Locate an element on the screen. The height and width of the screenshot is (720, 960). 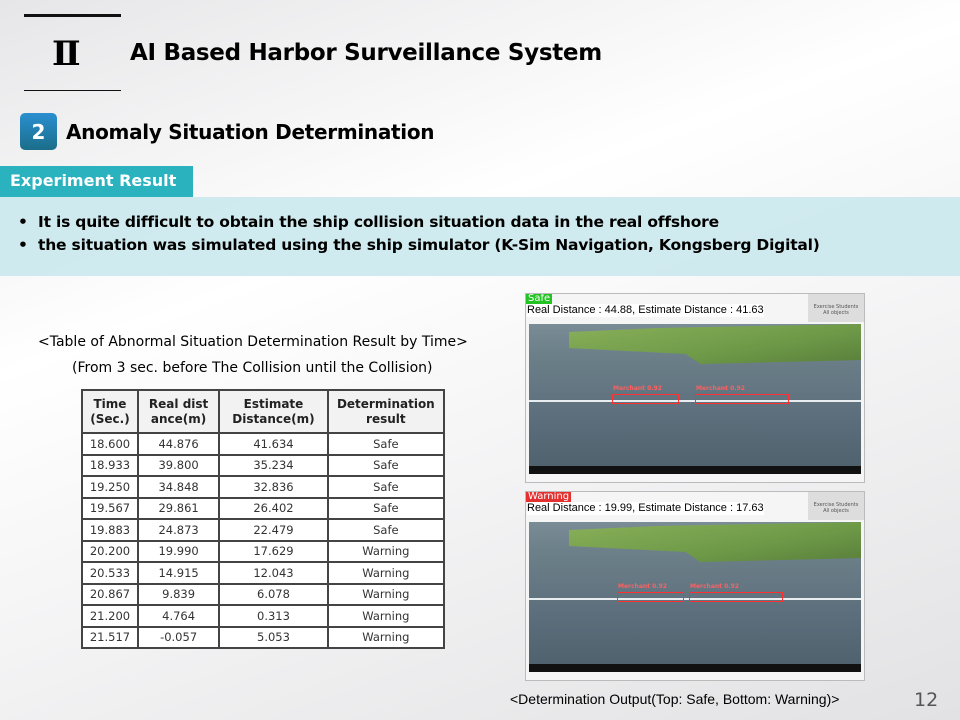
table-cell: 14.915 is located at coordinates (178, 573).